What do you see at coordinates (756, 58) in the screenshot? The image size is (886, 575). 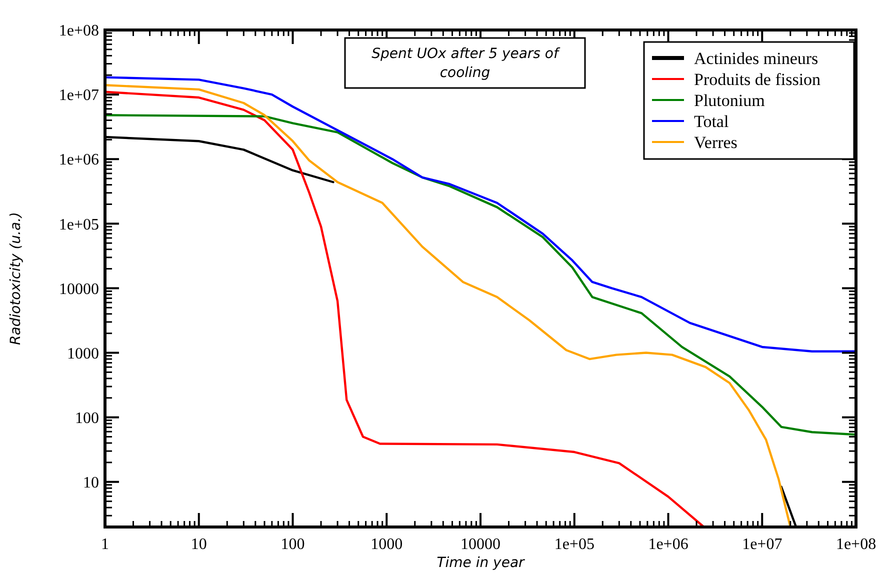 I see `legend-label: Actinides mineurs` at bounding box center [756, 58].